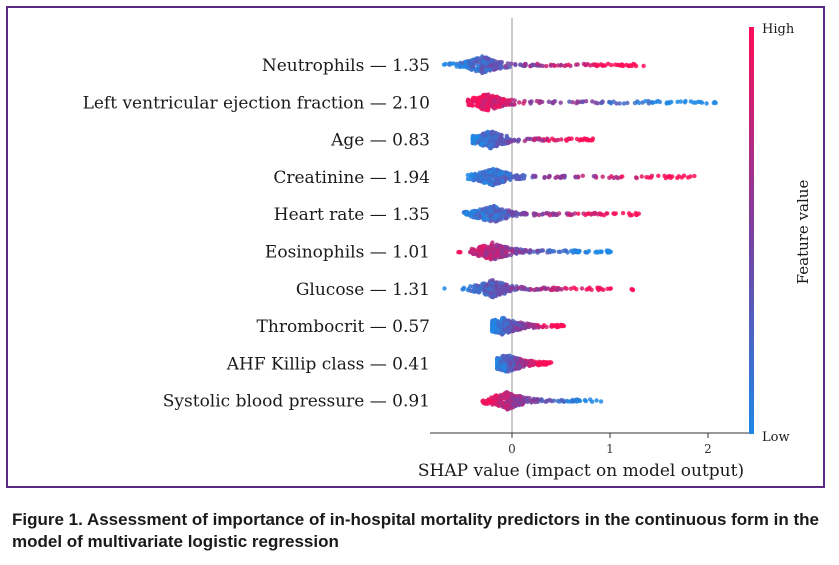 This screenshot has width=839, height=565. I want to click on x-tick-label: 1, so click(610, 449).